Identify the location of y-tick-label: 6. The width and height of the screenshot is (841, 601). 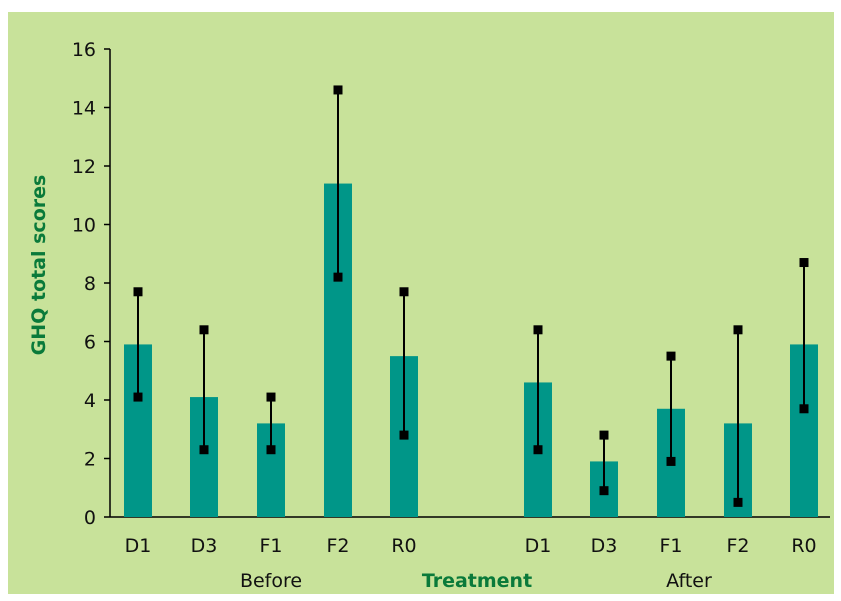
(90, 343).